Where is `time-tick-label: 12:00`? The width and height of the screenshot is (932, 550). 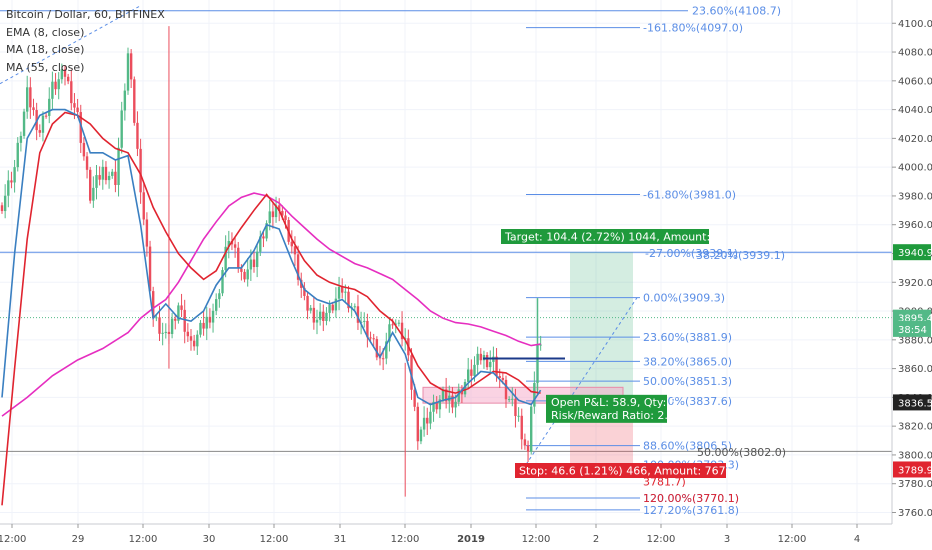 time-tick-label: 12:00 is located at coordinates (661, 539).